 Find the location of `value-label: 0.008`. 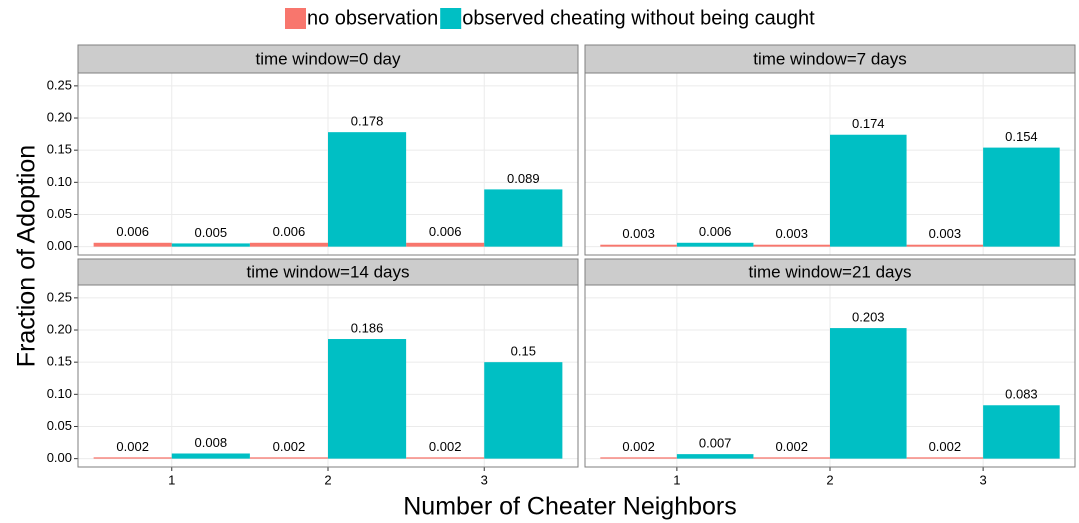

value-label: 0.008 is located at coordinates (211, 442).